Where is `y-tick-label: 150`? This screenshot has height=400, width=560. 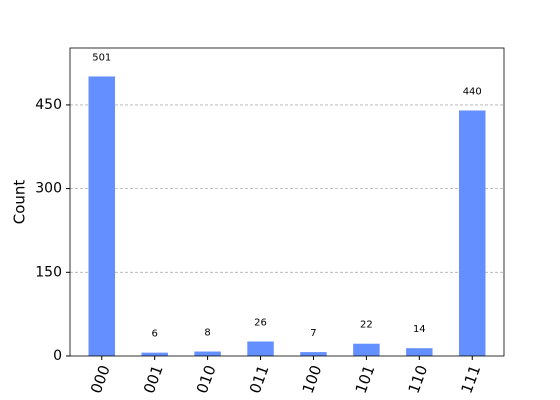 y-tick-label: 150 is located at coordinates (48, 272).